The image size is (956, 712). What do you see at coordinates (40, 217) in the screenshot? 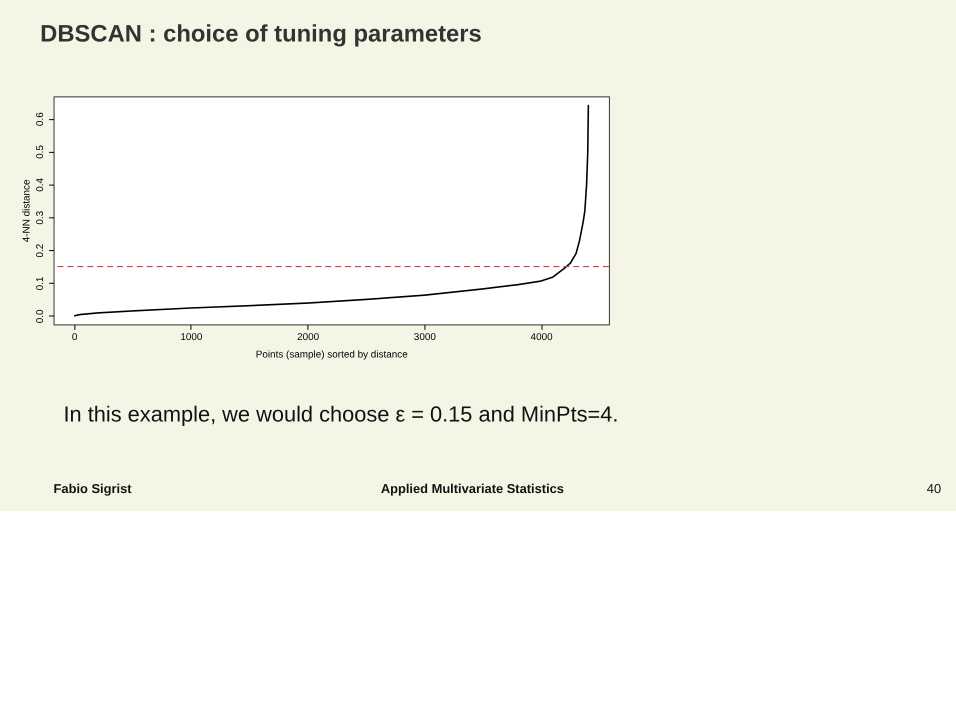
I see `y-tick-label: 0.3` at bounding box center [40, 217].